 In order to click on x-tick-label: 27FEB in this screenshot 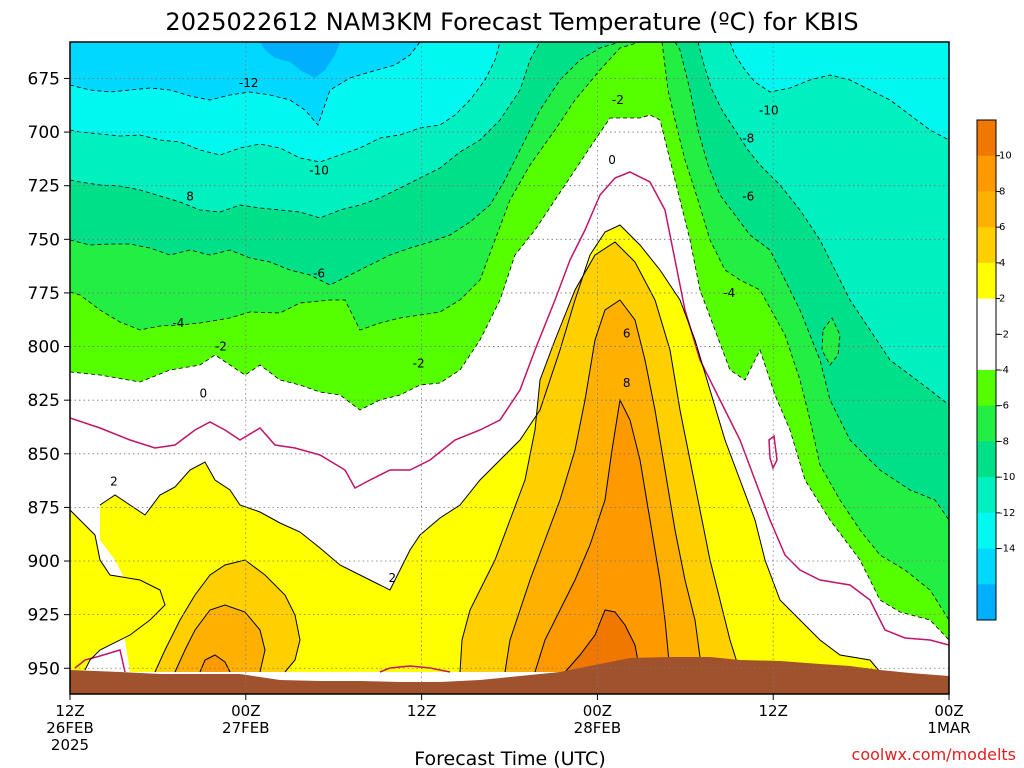, I will do `click(245, 728)`.